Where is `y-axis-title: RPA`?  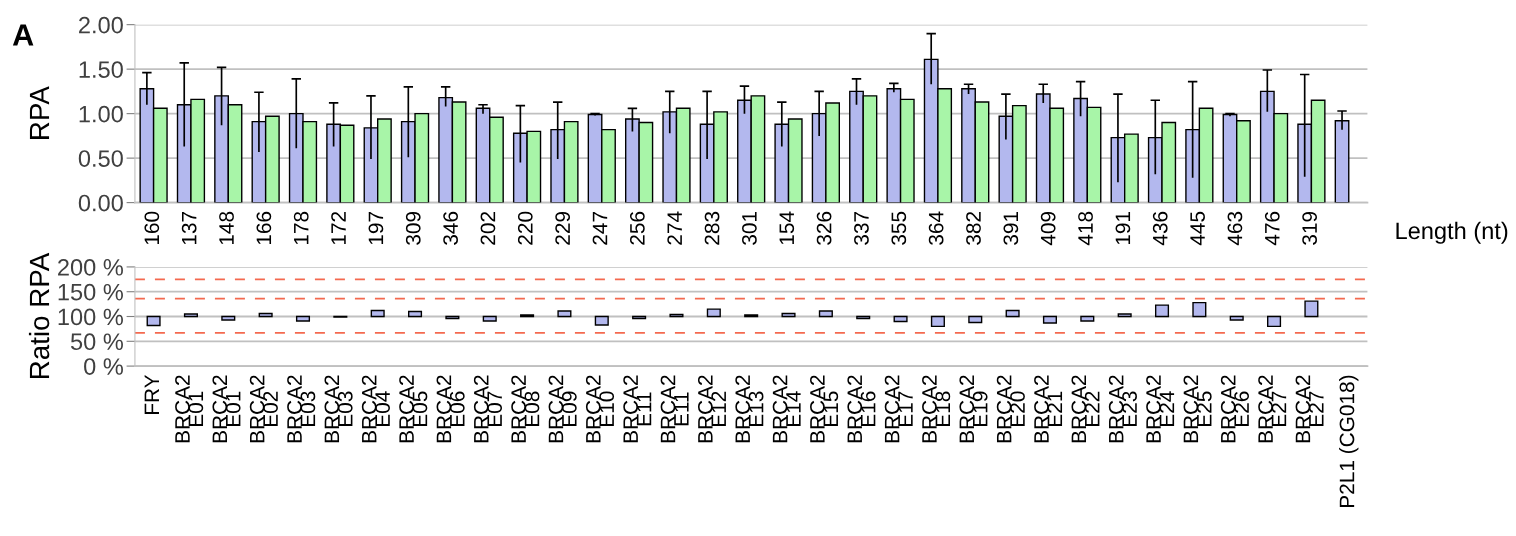 y-axis-title: RPA is located at coordinates (39, 112).